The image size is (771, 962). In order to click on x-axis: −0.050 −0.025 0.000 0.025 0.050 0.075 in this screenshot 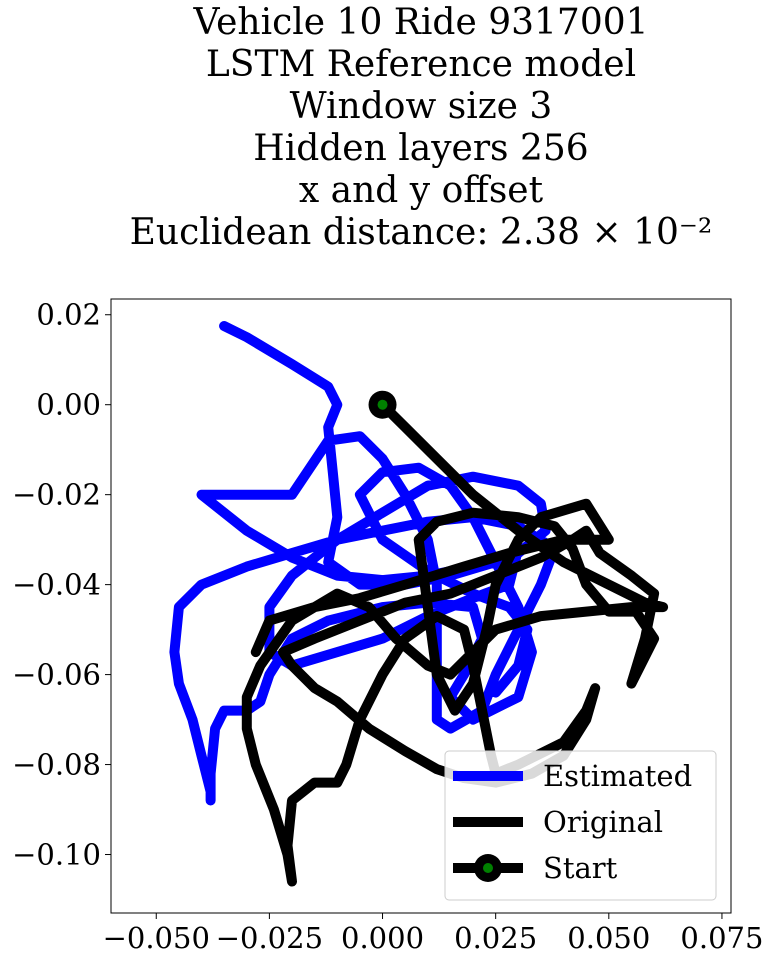, I will do `click(433, 934)`.